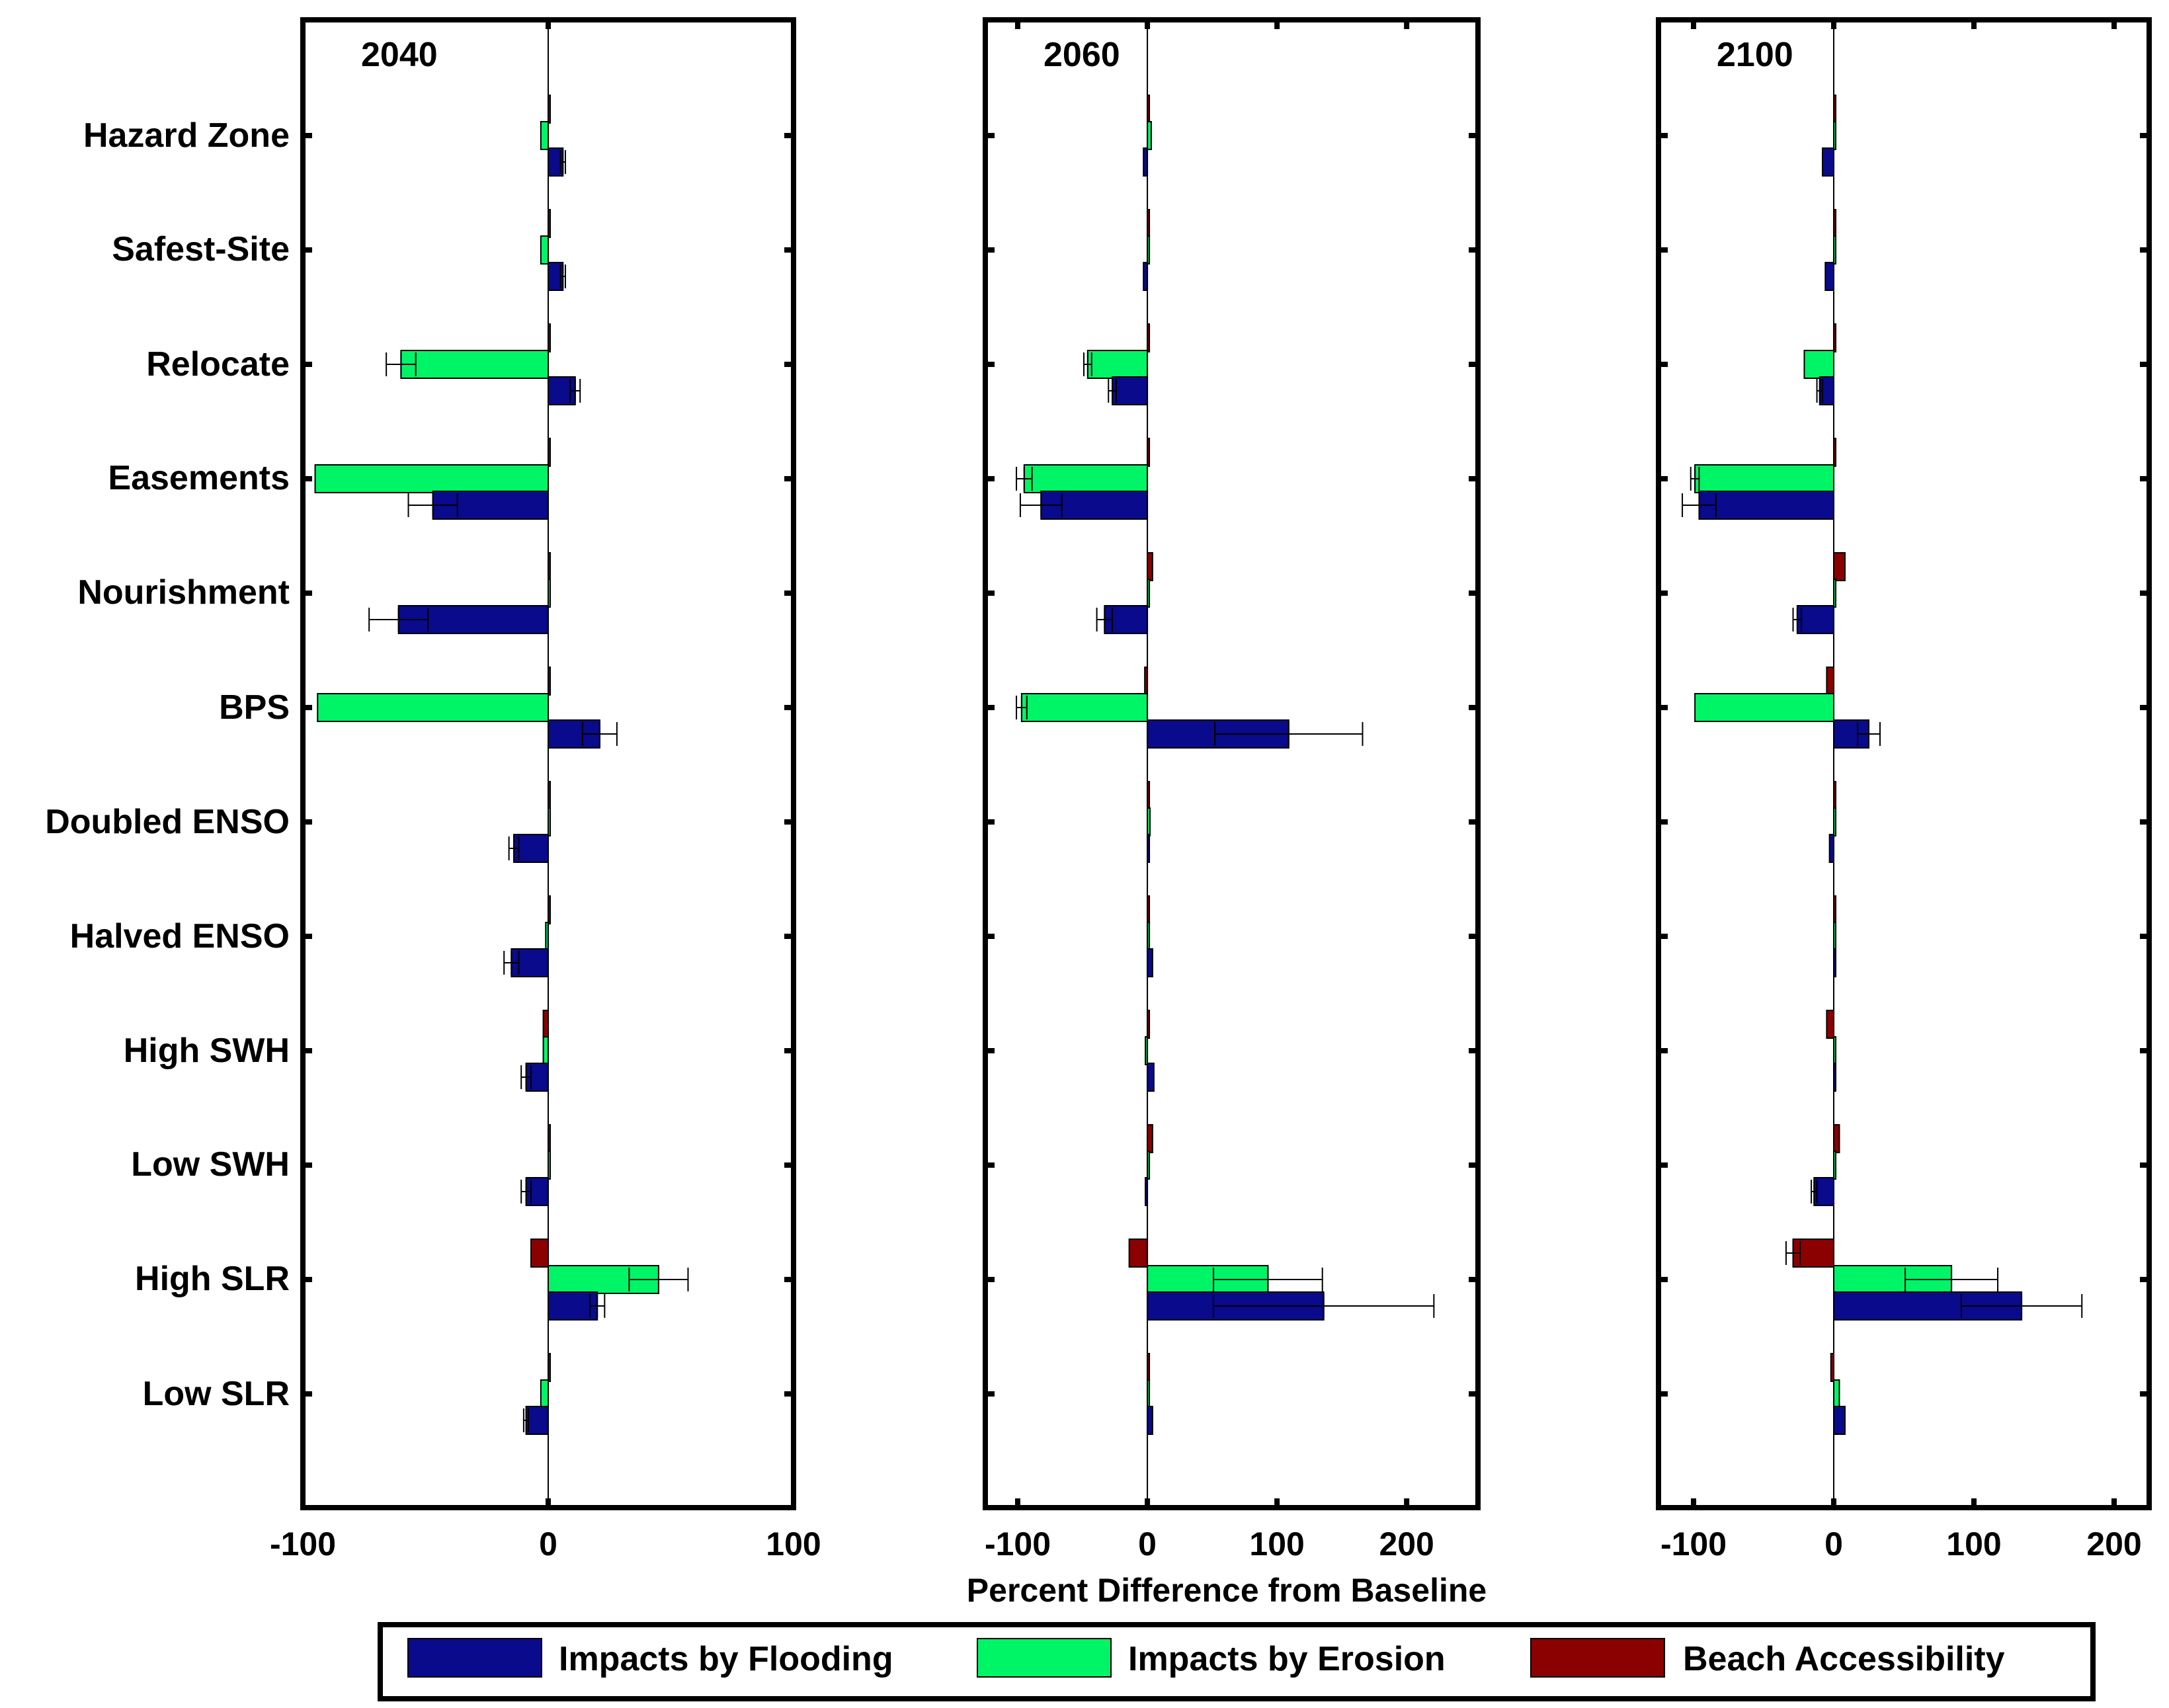  What do you see at coordinates (212, 1279) in the screenshot?
I see `category-label: High SLR` at bounding box center [212, 1279].